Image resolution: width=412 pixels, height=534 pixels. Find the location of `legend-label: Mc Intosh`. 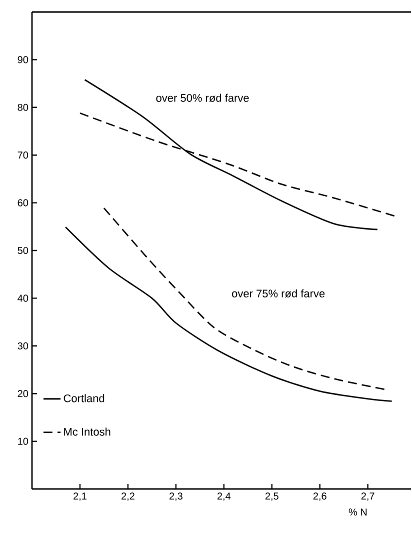

legend-label: Mc Intosh is located at coordinates (87, 432).